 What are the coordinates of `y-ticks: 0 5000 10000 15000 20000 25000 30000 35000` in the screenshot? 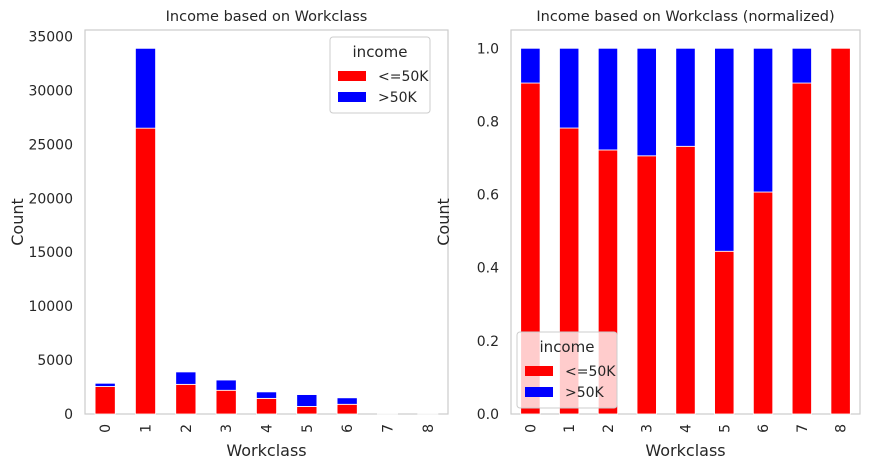 It's located at (50, 226).